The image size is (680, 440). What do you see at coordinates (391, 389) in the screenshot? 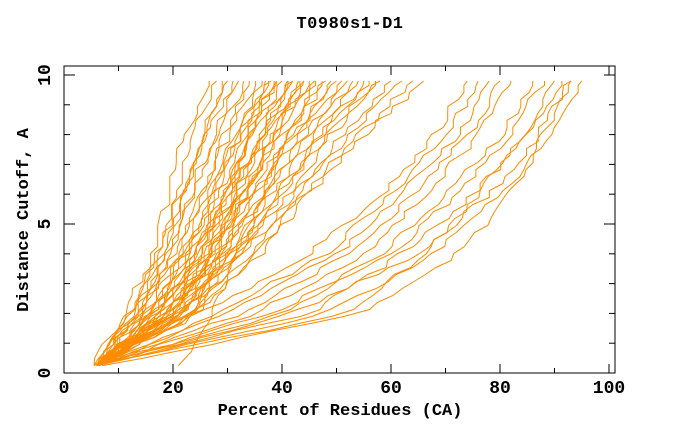
I see `x-tick-label: 60` at bounding box center [391, 389].